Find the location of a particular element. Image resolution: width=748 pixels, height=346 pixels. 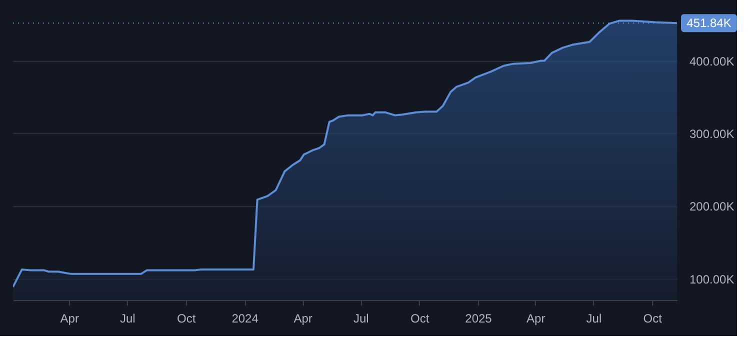

y-tick-label: 300.00K is located at coordinates (712, 133).